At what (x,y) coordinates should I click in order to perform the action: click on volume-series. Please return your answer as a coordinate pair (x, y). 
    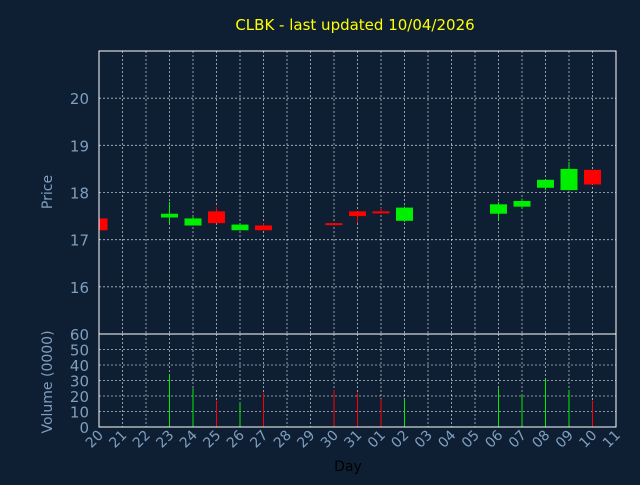
    Looking at the image, I should click on (381, 400).